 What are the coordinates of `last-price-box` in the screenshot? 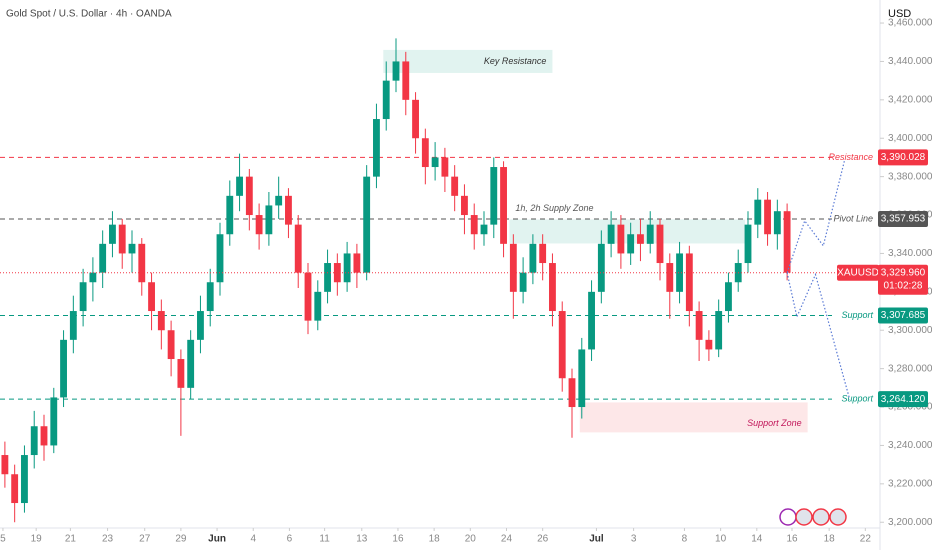 It's located at (903, 279).